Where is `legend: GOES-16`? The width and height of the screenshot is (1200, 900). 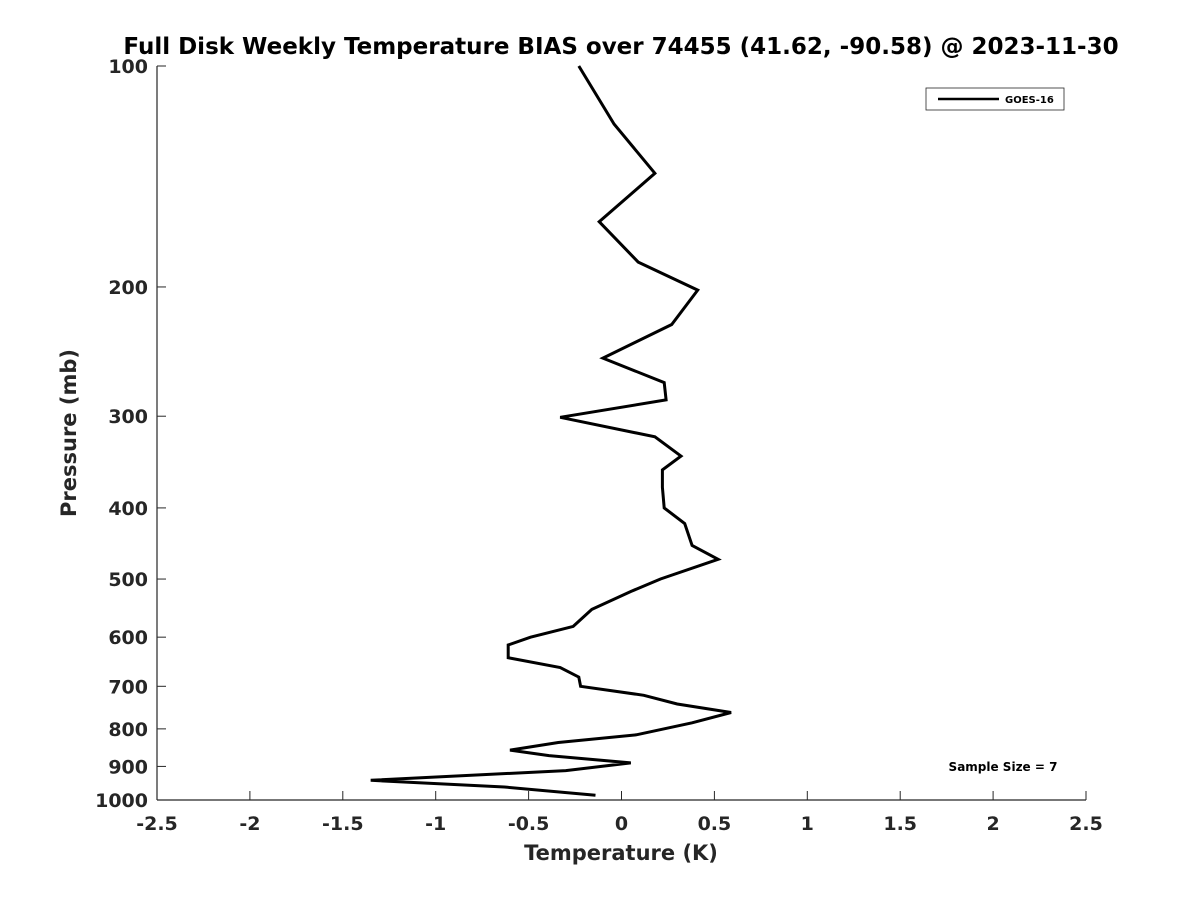 legend: GOES-16 is located at coordinates (995, 99).